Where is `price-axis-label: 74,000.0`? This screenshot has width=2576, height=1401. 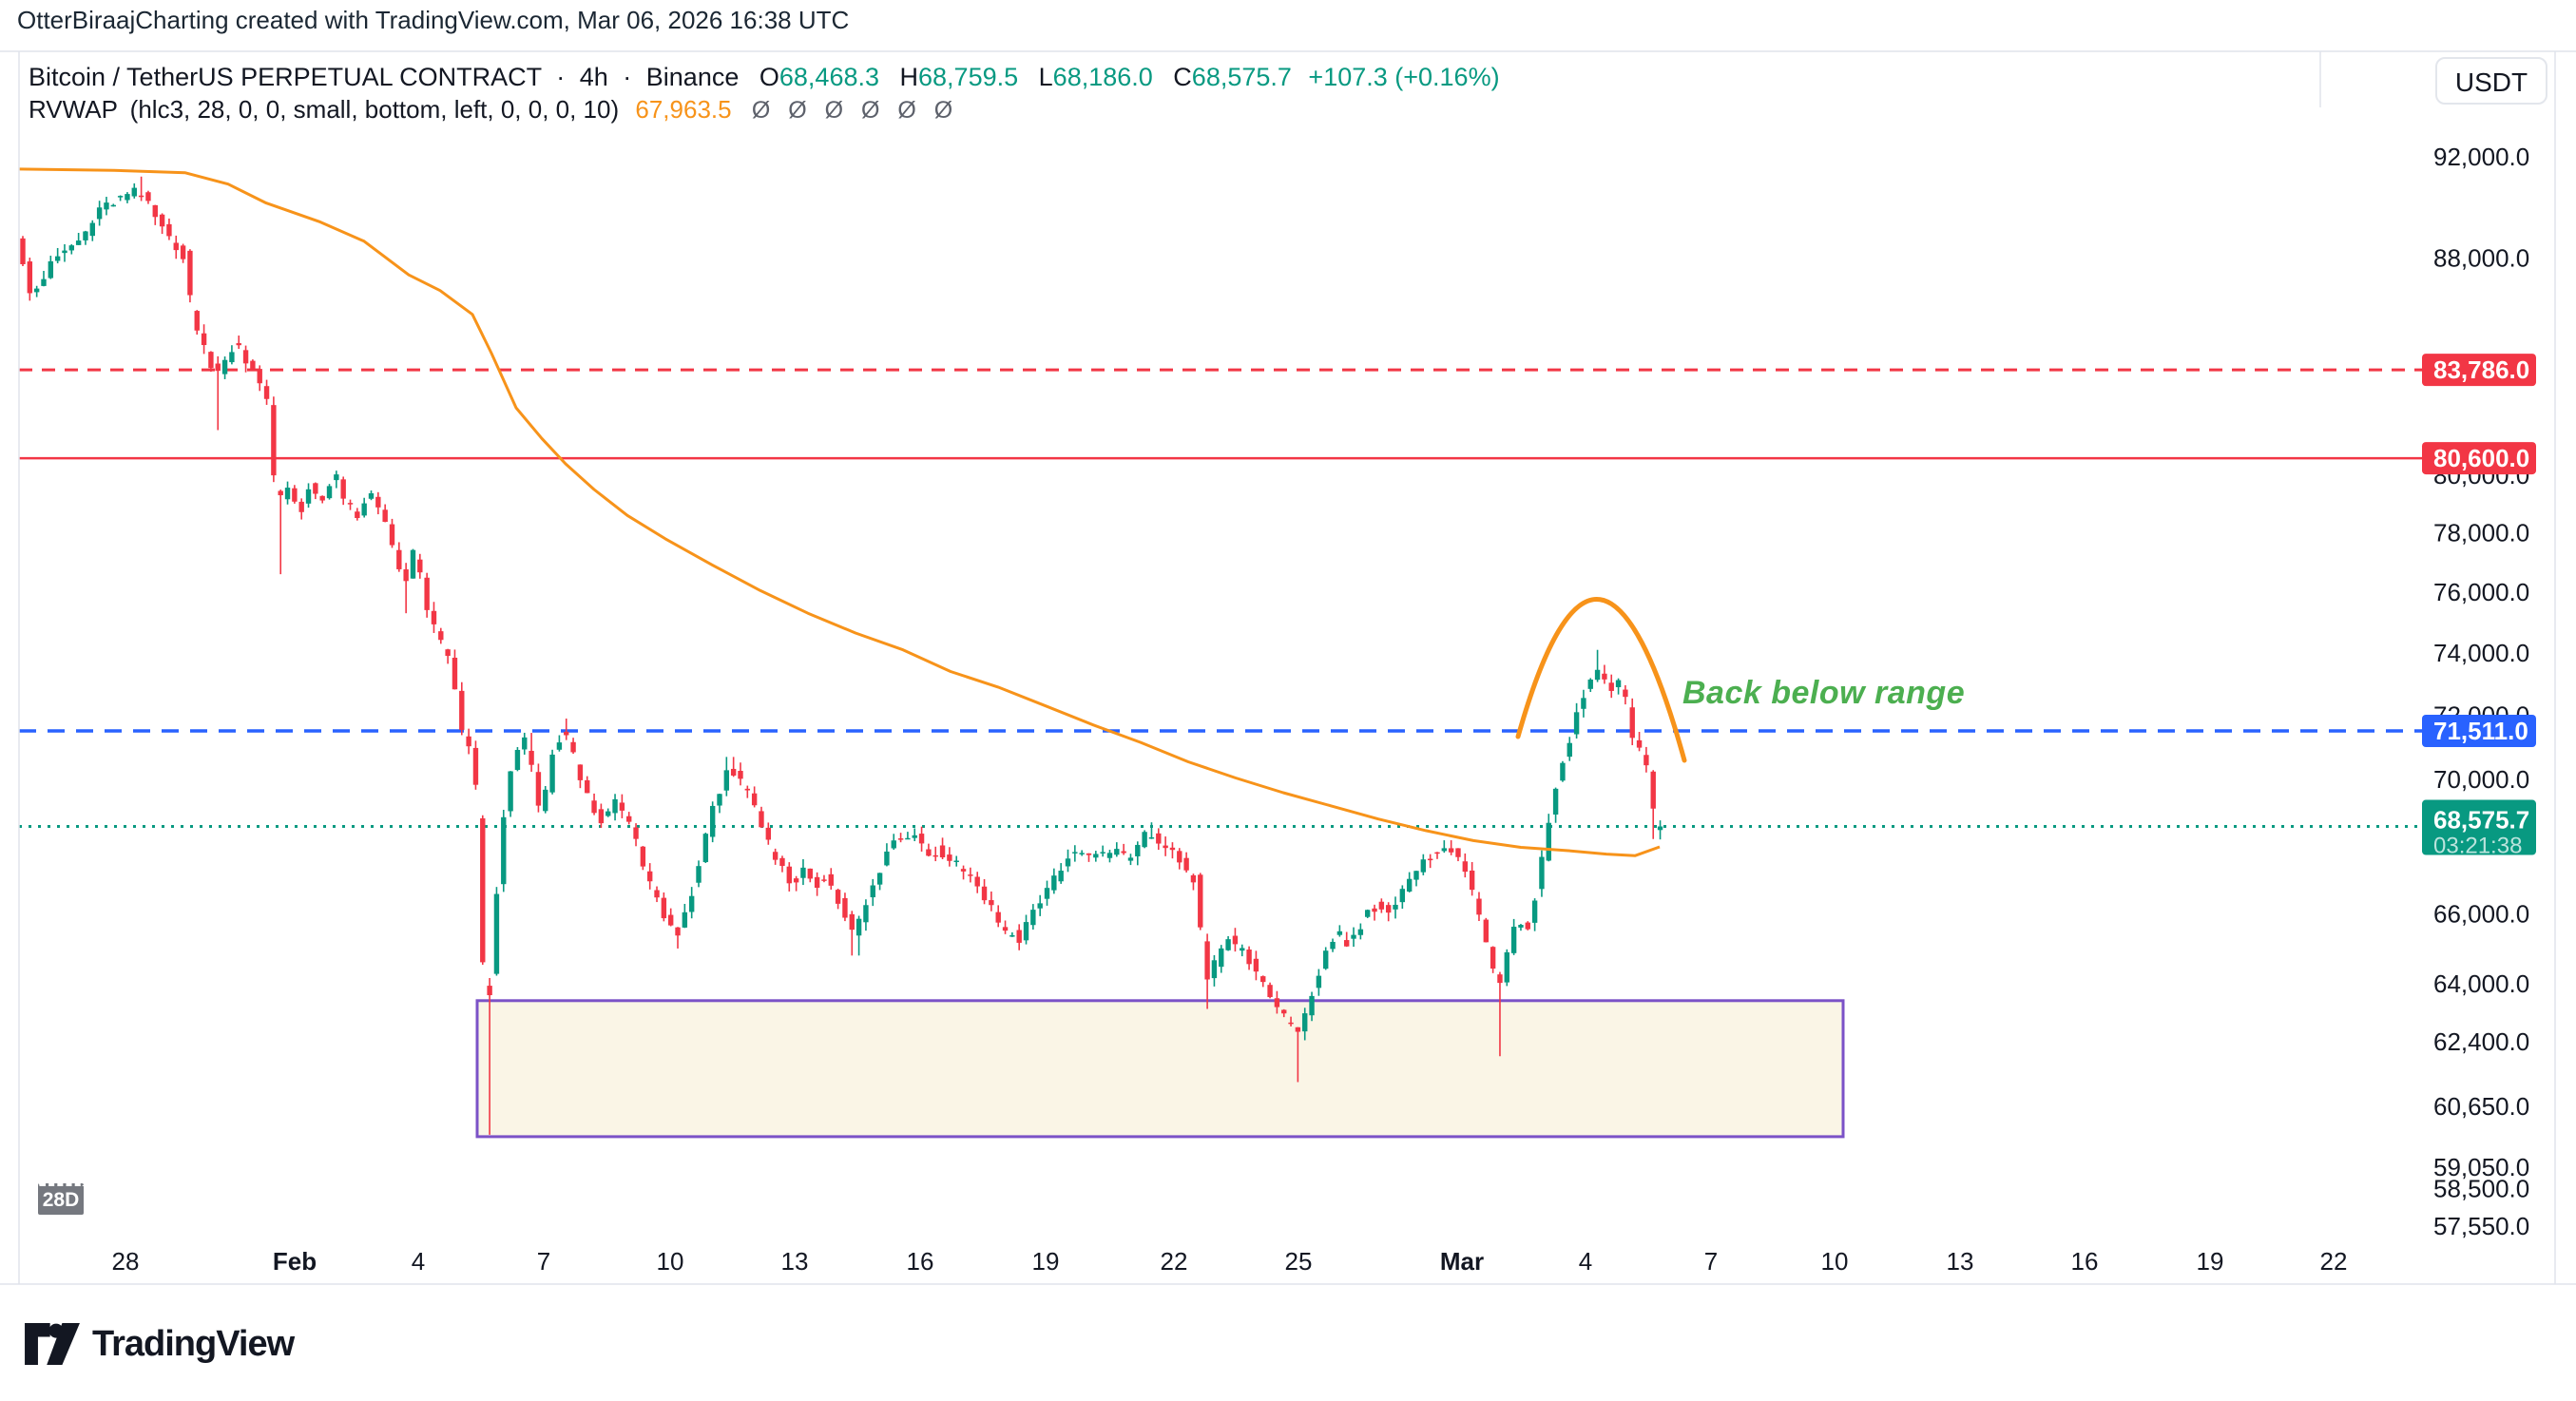
price-axis-label: 74,000.0 is located at coordinates (2481, 653).